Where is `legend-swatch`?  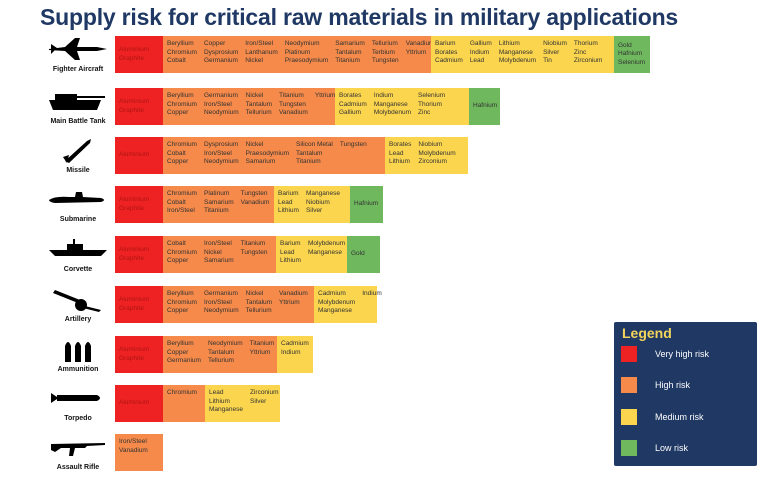 legend-swatch is located at coordinates (629, 385).